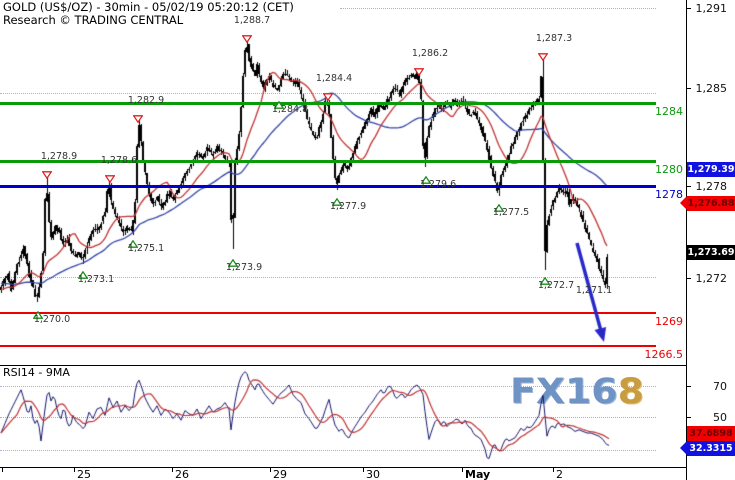 The height and width of the screenshot is (480, 735). I want to click on y-tick-1,272, so click(688, 278).